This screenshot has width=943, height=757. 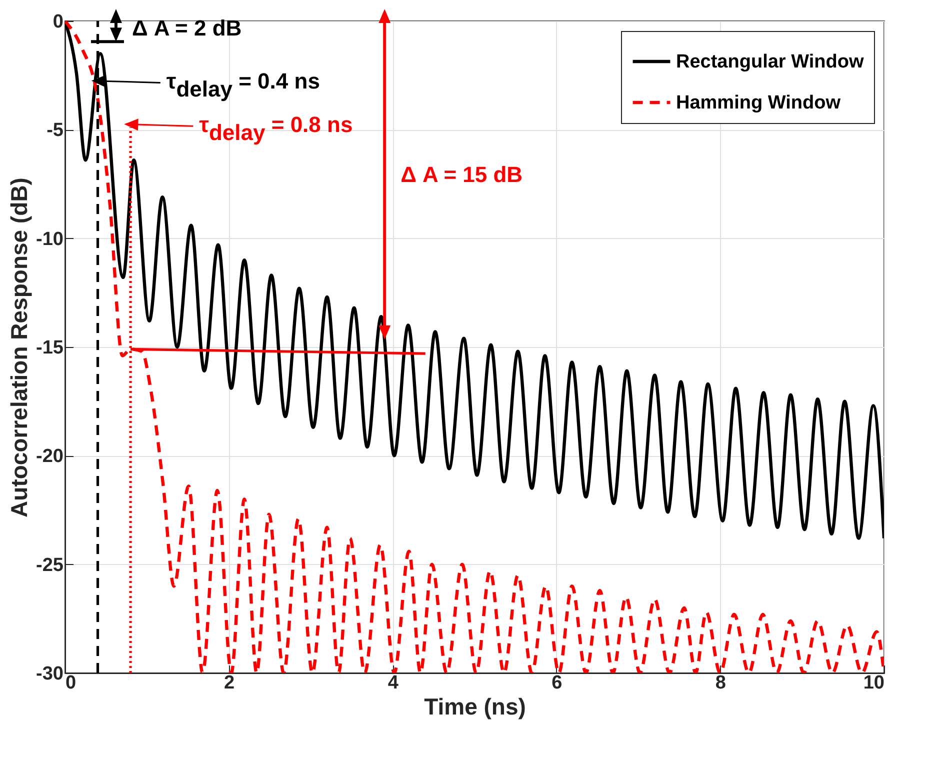 What do you see at coordinates (187, 28) in the screenshot?
I see `annotation: Δ A = 2 dB` at bounding box center [187, 28].